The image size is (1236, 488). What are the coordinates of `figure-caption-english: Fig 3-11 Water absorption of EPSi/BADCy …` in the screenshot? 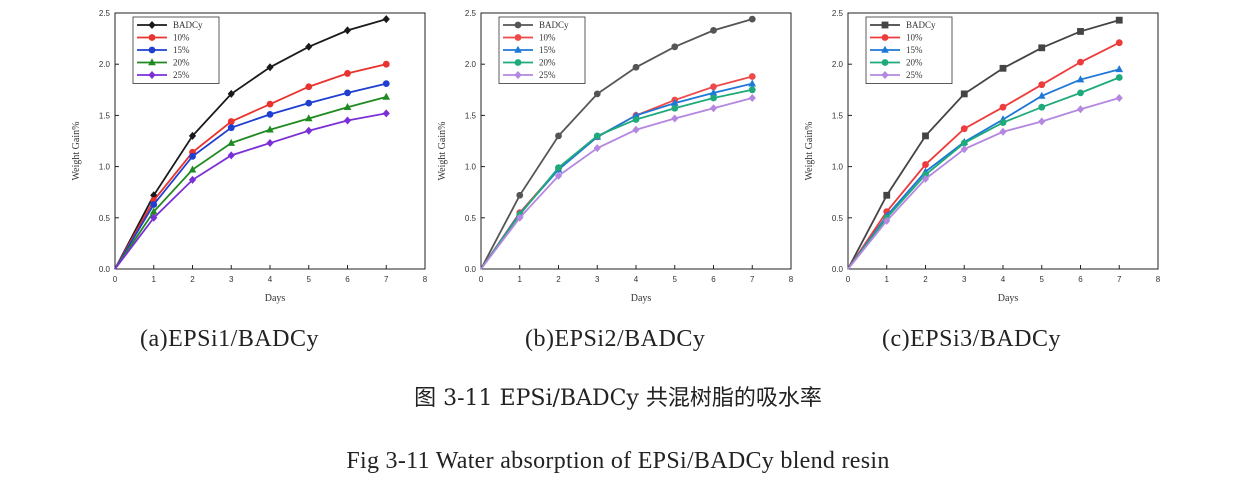 It's located at (618, 461).